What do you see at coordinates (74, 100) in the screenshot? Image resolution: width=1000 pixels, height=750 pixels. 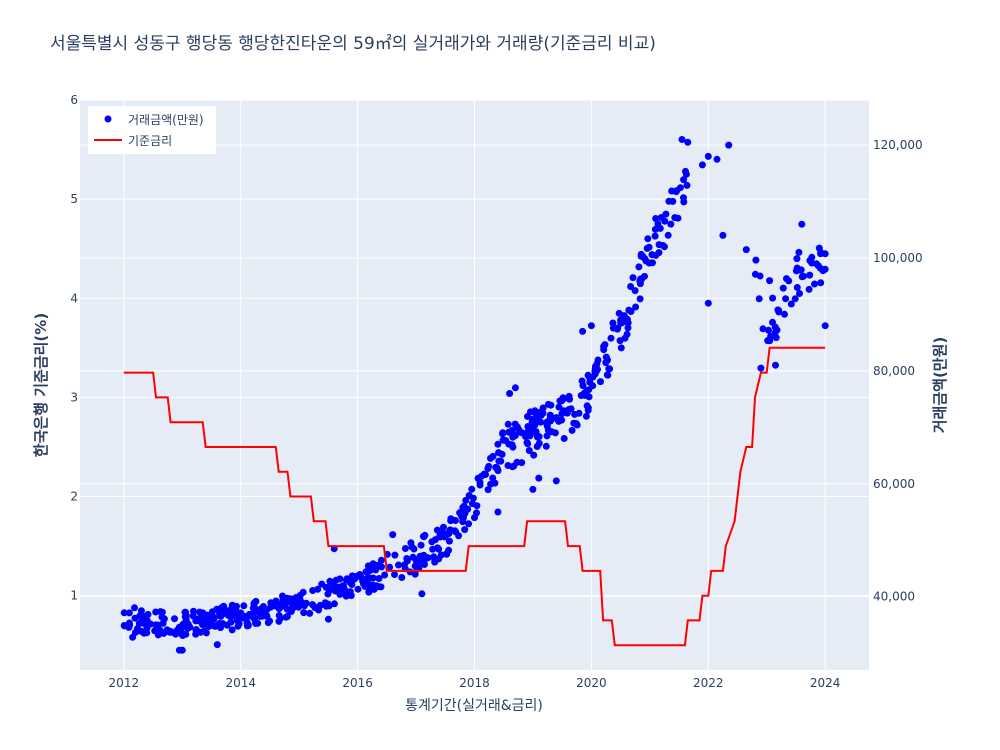 I see `left-tick-label: 6` at bounding box center [74, 100].